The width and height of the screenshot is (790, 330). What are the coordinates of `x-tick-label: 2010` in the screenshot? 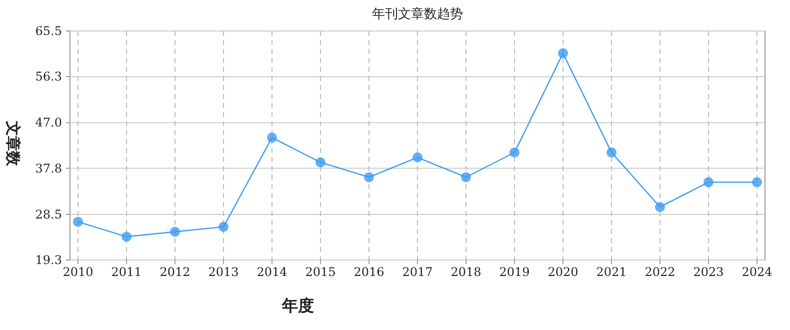 It's located at (78, 272).